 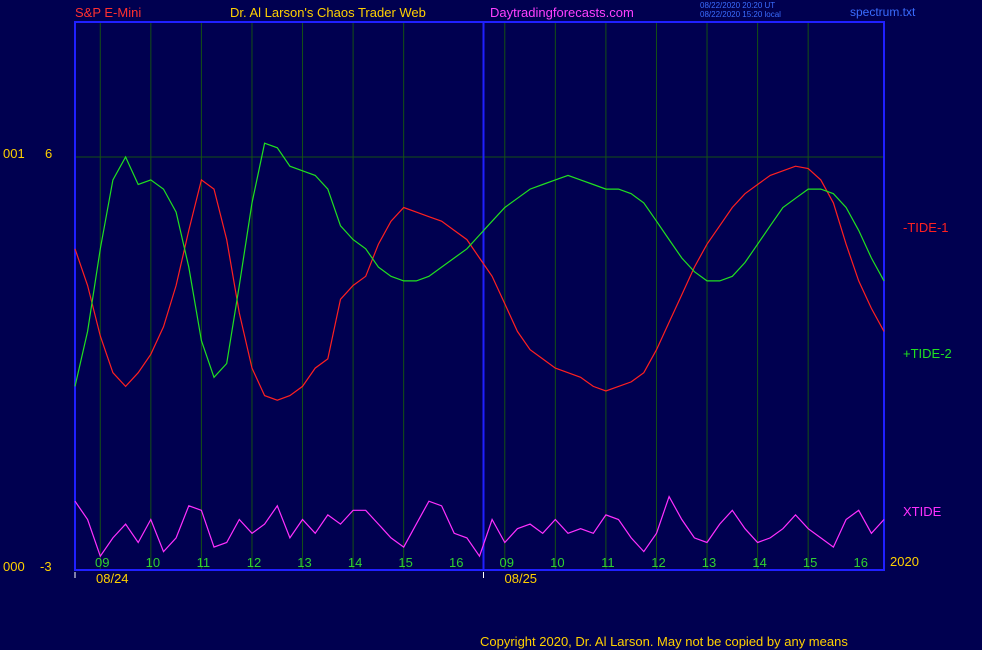 I want to click on x-date-label: 08/24, so click(x=112, y=578).